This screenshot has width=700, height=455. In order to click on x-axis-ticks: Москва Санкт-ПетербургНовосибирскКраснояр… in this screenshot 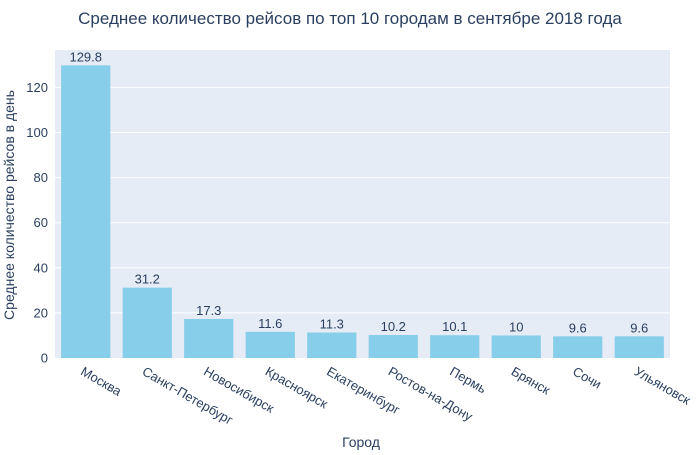, I will do `click(385, 396)`.